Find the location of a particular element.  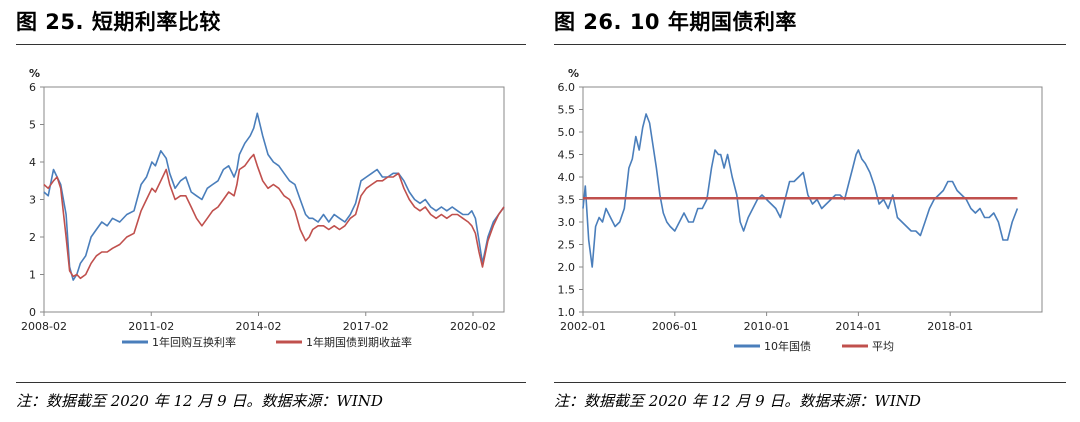

y-tick-label: 5.0 is located at coordinates (567, 132).